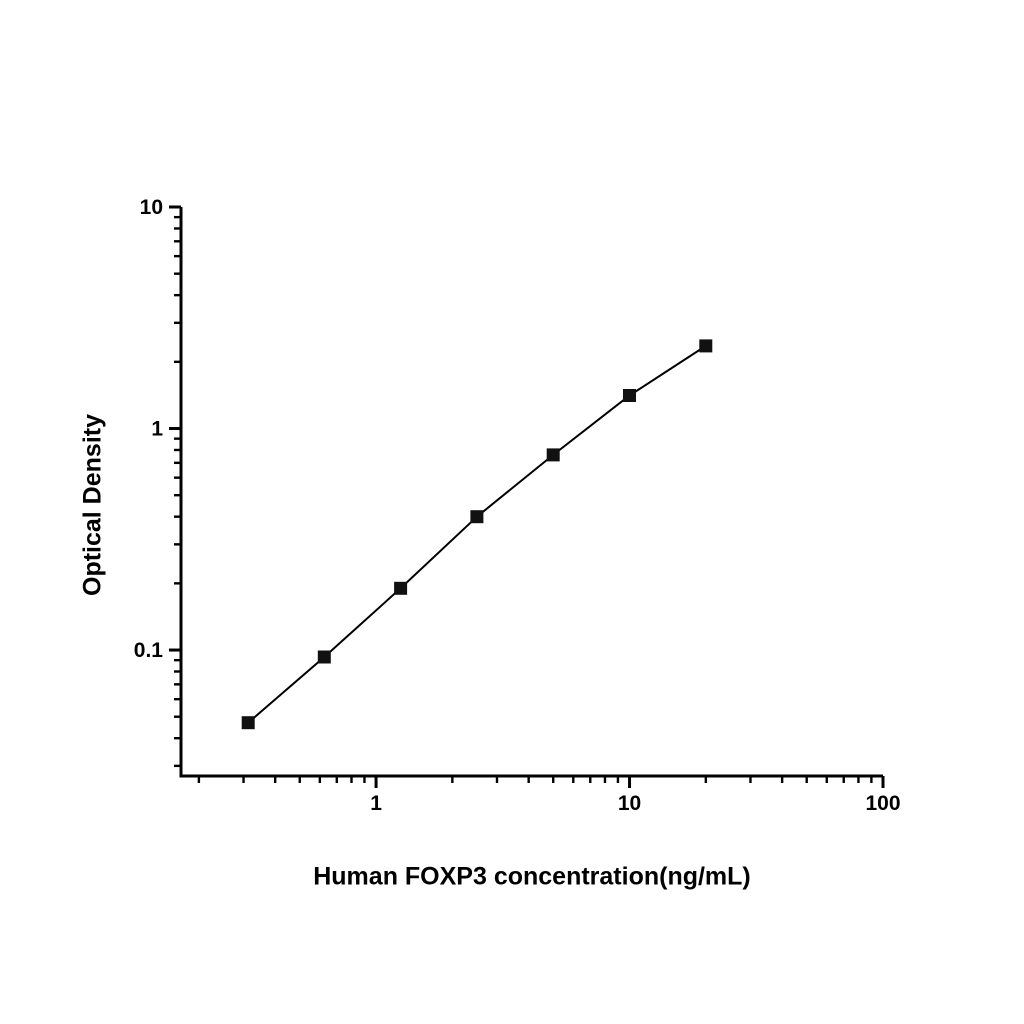  I want to click on x-axis-title: Human FOXP3 concentration(ng/mL), so click(532, 876).